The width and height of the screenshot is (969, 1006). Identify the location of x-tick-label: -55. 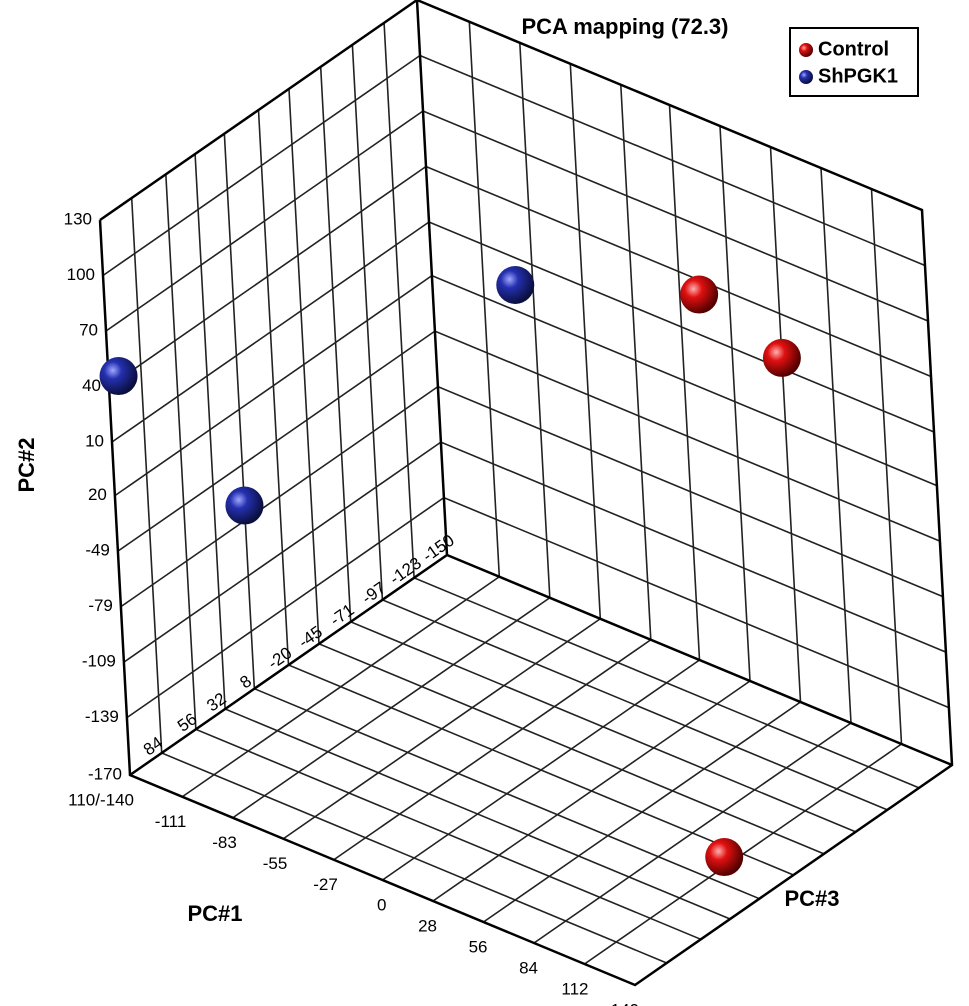
(275, 863).